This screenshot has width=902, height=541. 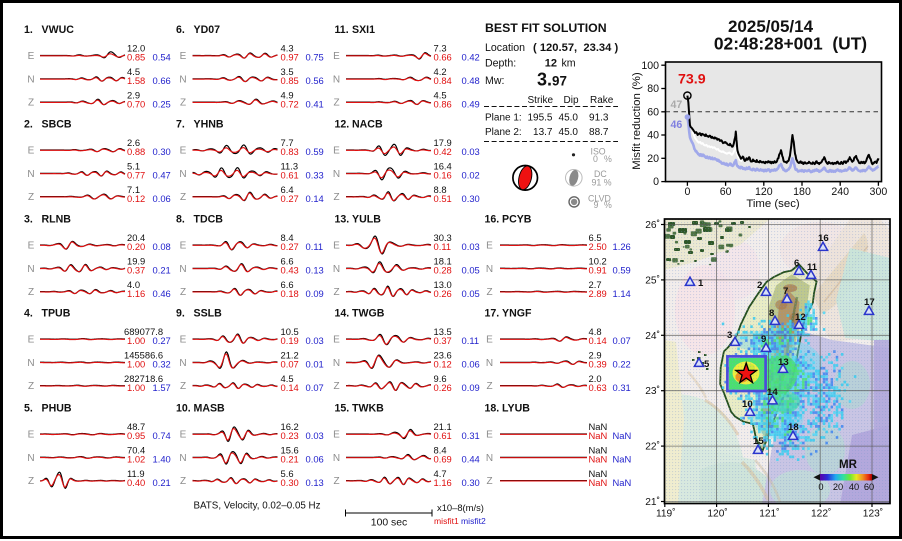 What do you see at coordinates (136, 482) in the screenshot?
I see `svg-text: 0.40` at bounding box center [136, 482].